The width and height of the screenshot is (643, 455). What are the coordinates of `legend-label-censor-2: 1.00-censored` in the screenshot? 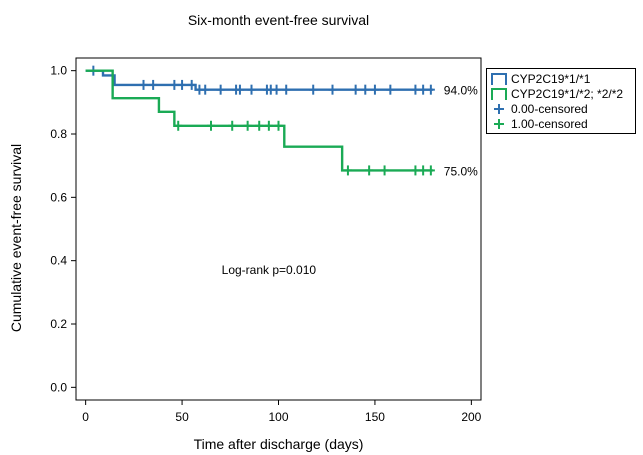 It's located at (549, 124).